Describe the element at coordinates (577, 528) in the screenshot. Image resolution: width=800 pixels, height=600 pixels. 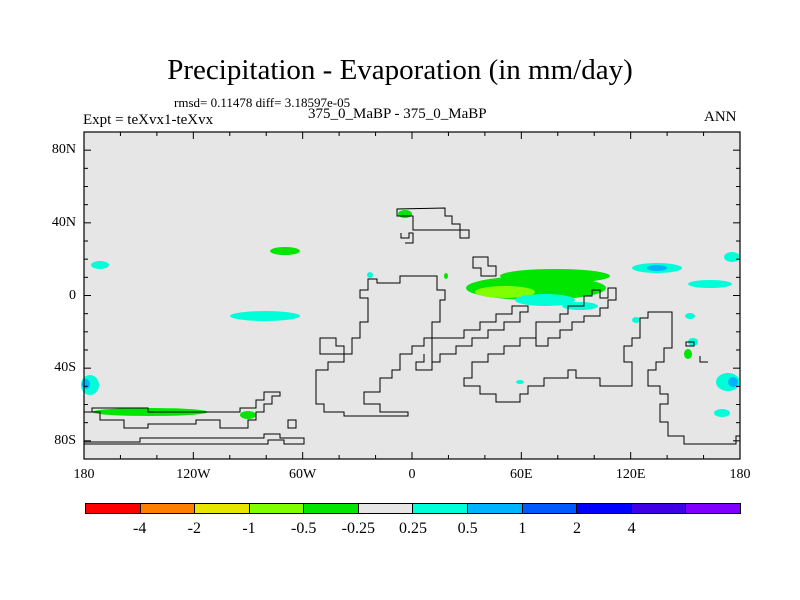
I see `colorbar-label: 2` at that location.